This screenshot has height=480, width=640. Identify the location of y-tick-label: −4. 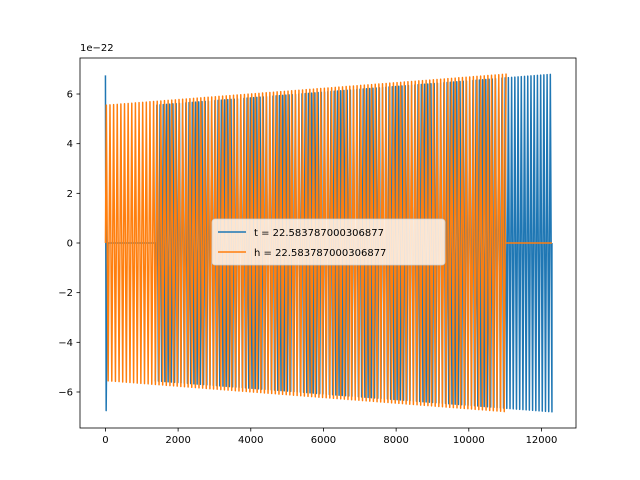
(65, 343).